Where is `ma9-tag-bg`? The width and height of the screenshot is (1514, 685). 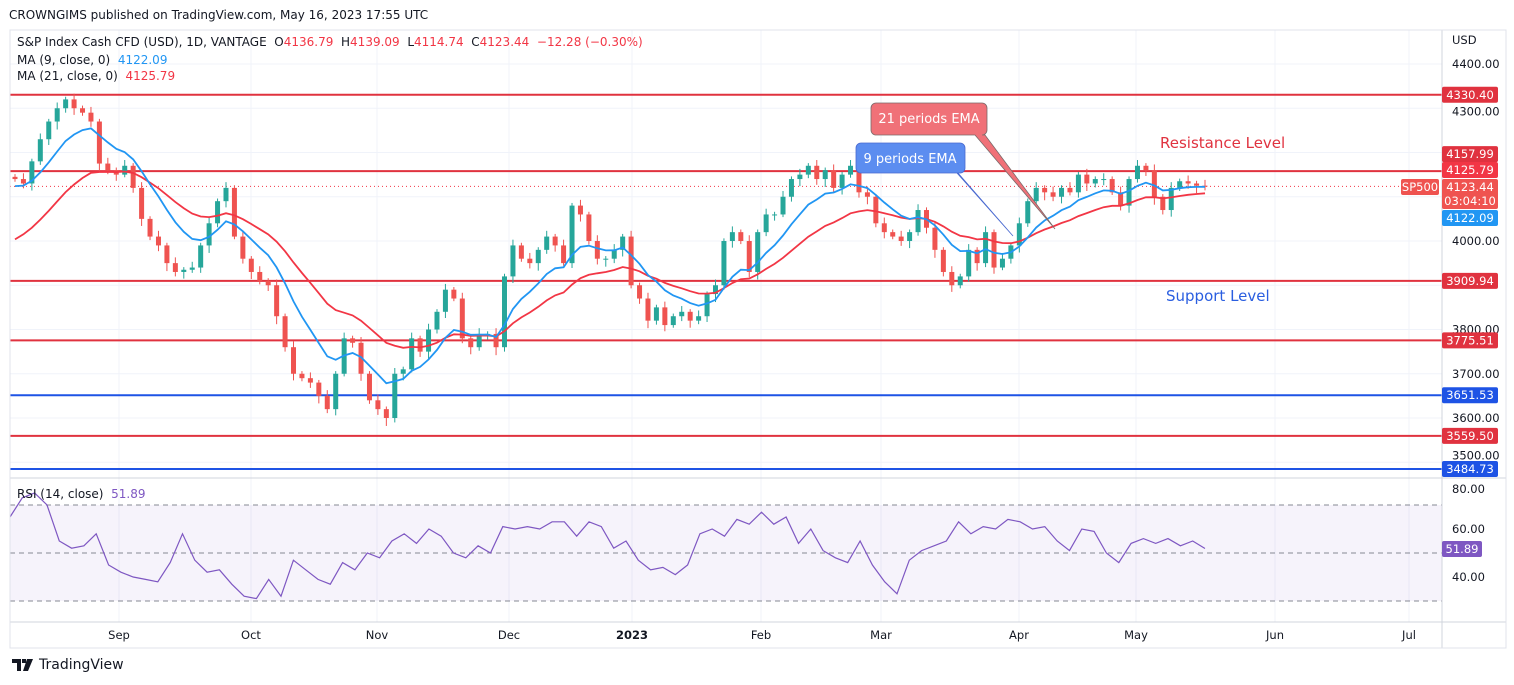
ma9-tag-bg is located at coordinates (1470, 218).